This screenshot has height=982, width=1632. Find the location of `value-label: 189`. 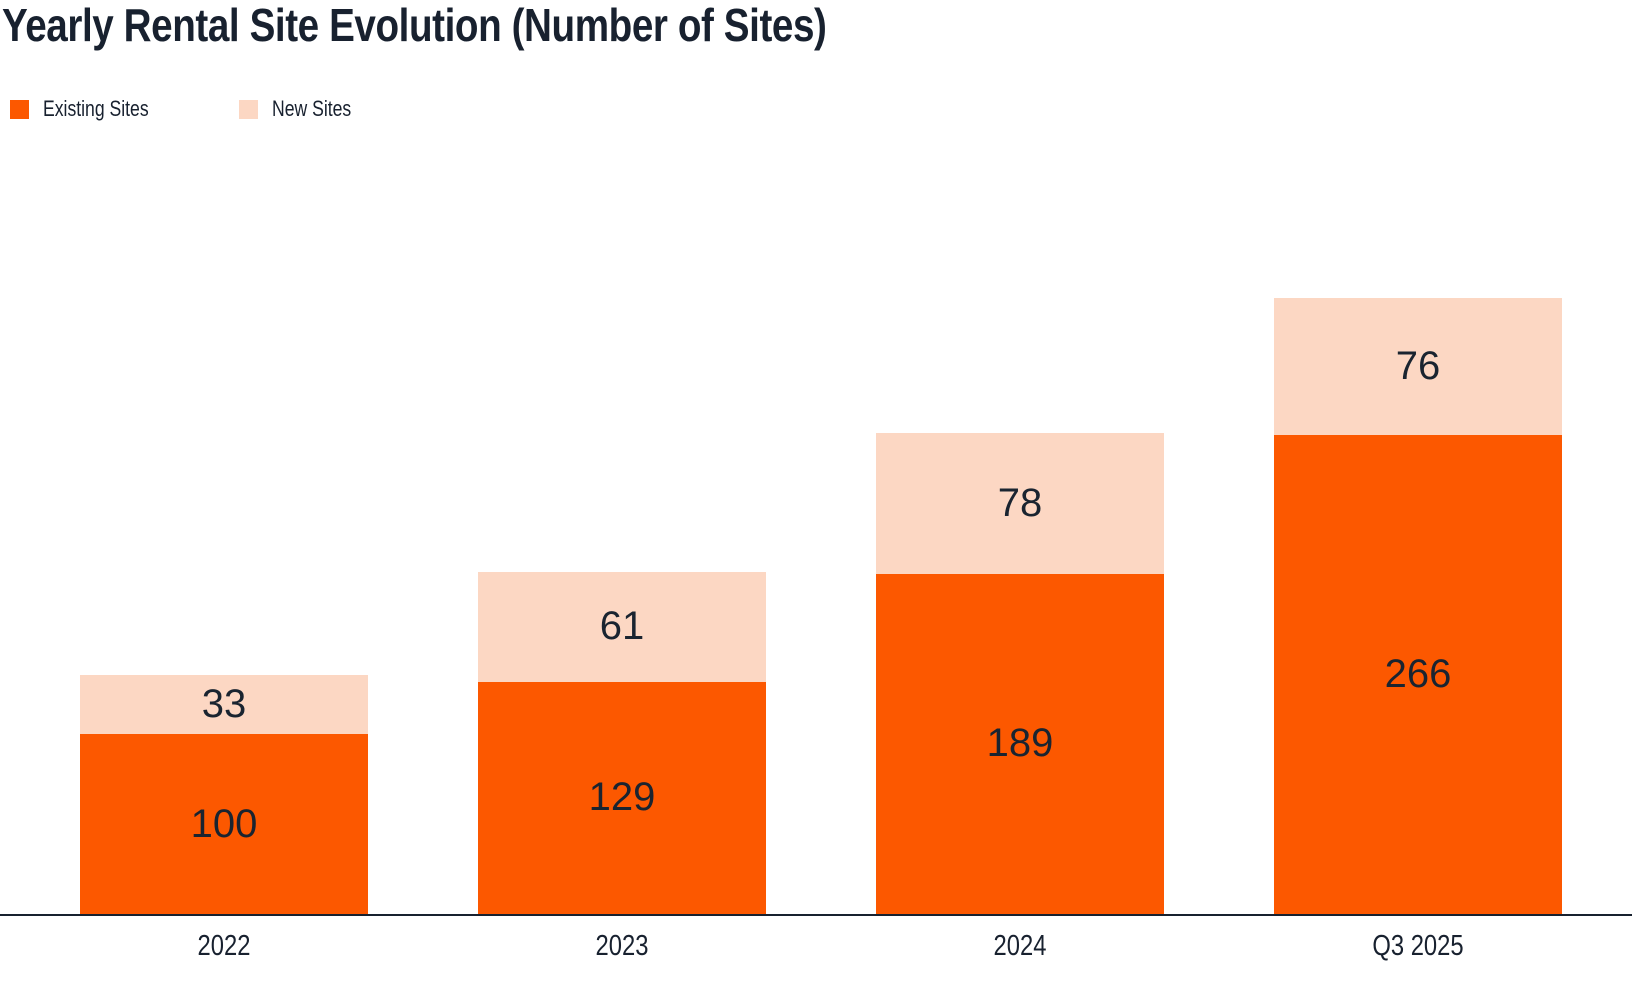

value-label: 189 is located at coordinates (1020, 743).